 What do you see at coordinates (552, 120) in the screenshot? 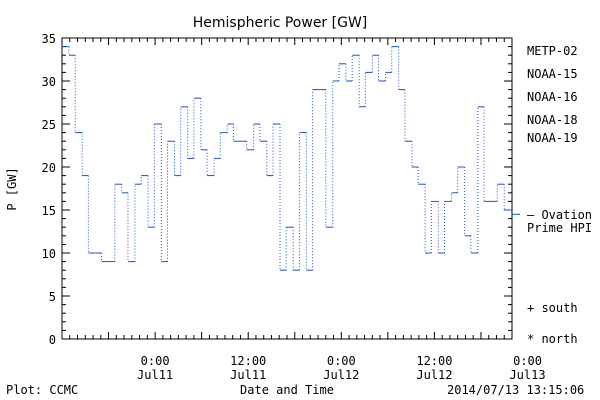
I see `legend-item-noaa18: NOAA-18` at bounding box center [552, 120].